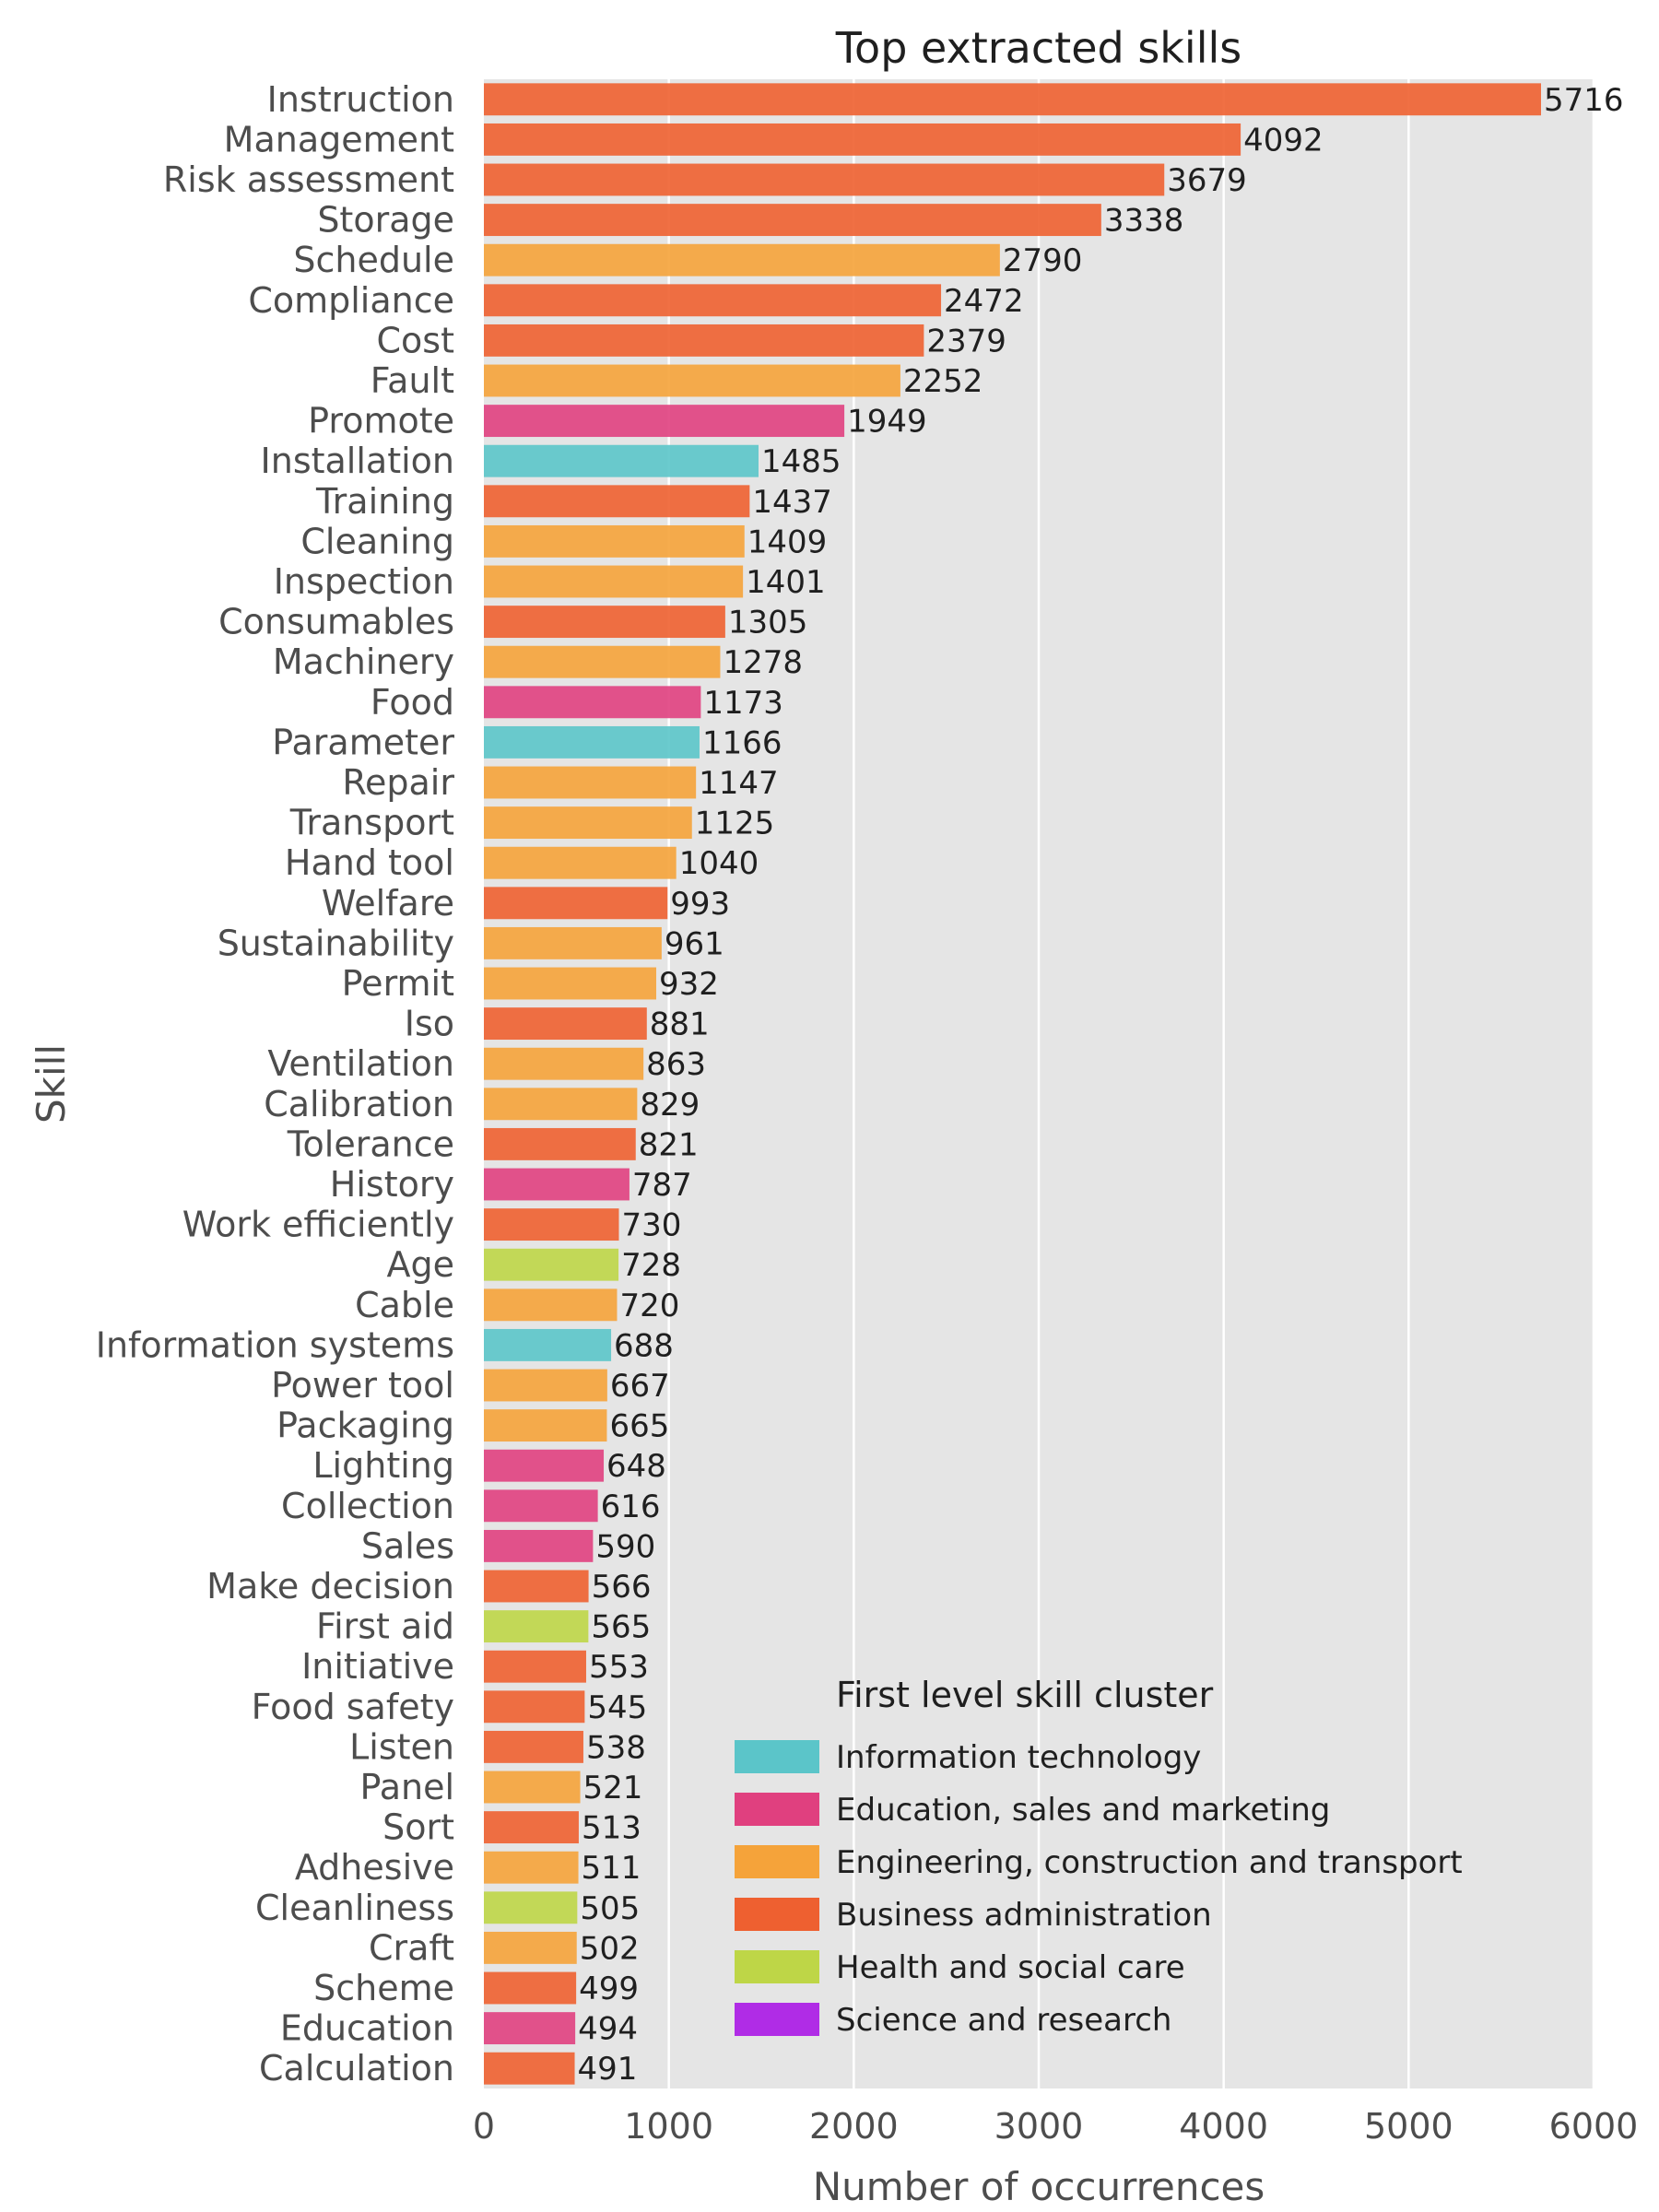 The height and width of the screenshot is (2212, 1659). What do you see at coordinates (611, 1828) in the screenshot?
I see `value-label: 513` at bounding box center [611, 1828].